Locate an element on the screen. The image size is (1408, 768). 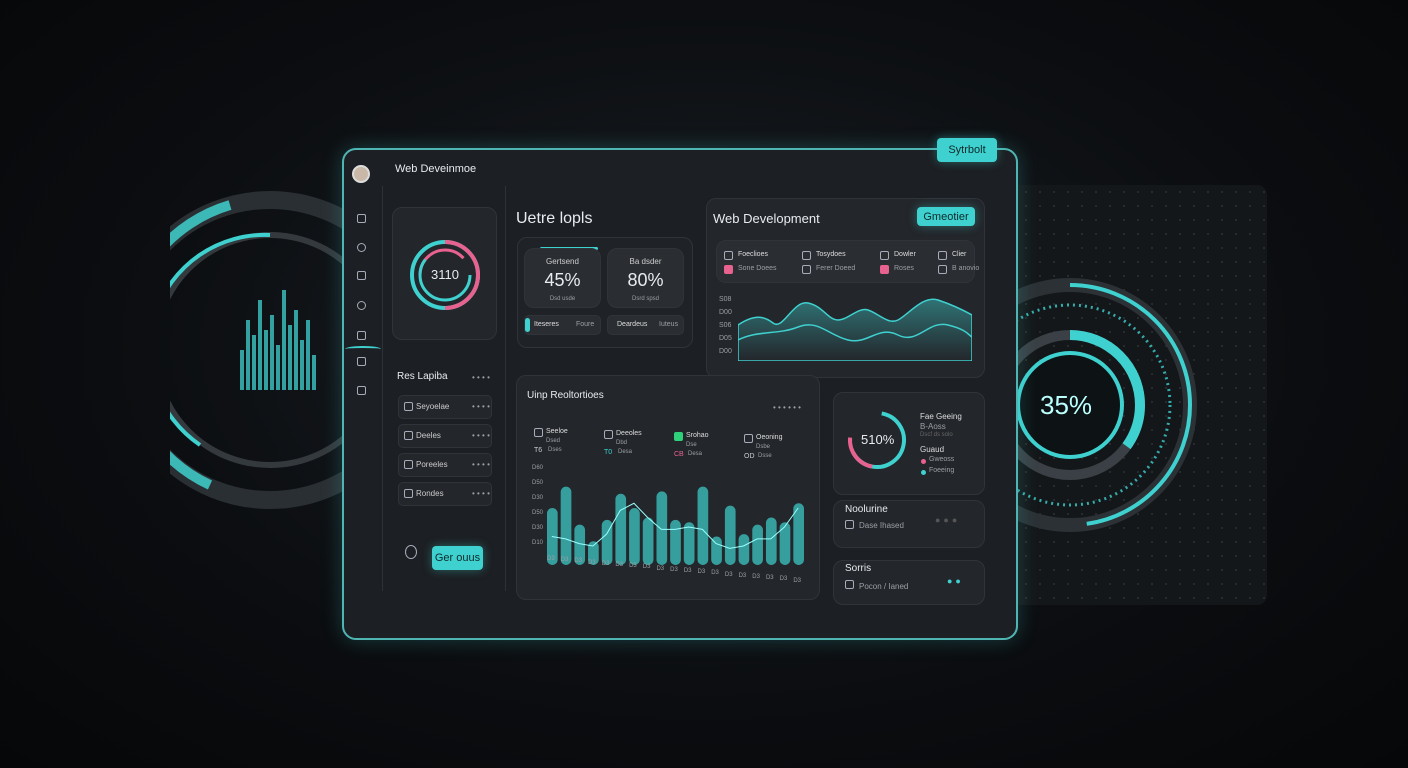
stat-card is located at coordinates (645, 278).